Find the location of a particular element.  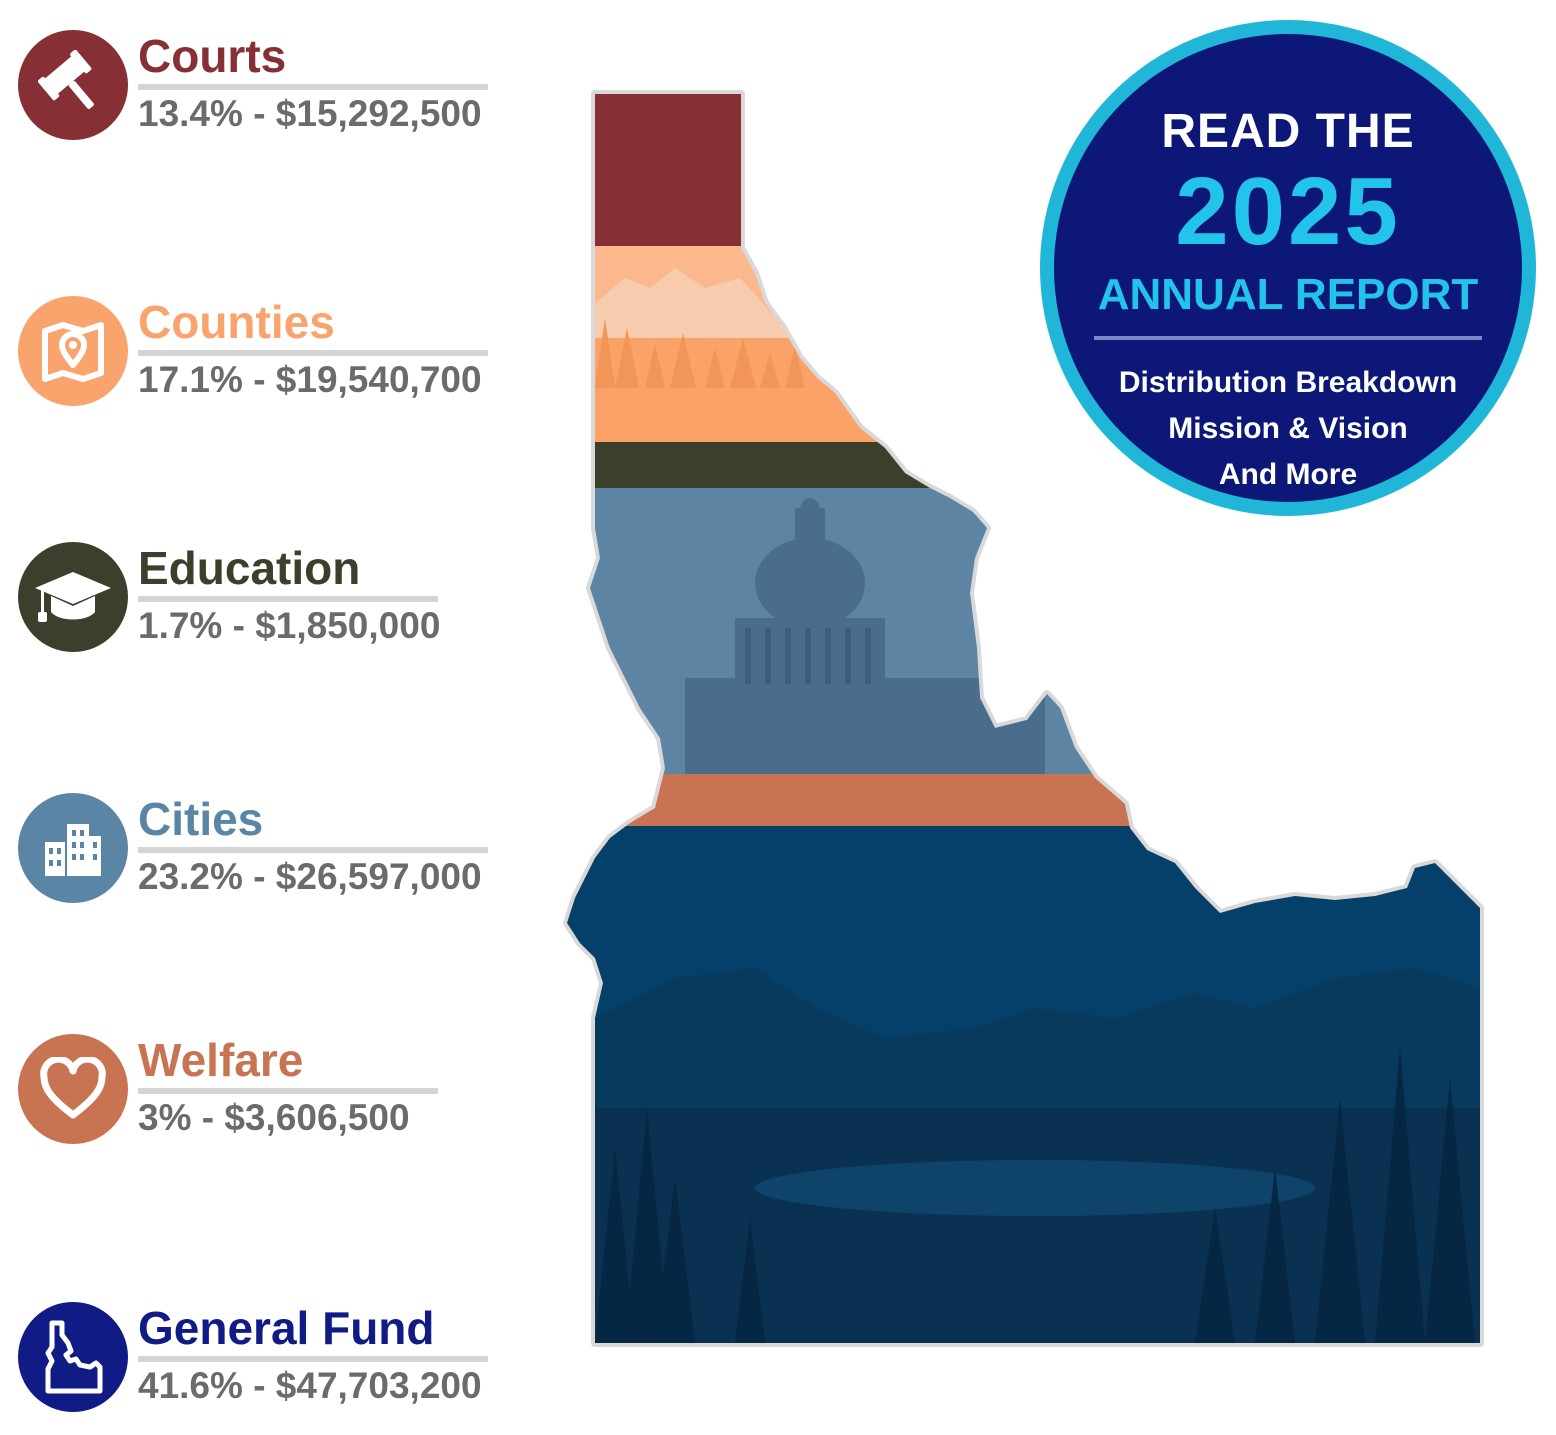

category-amount: 13.4% - $15,292,500 is located at coordinates (310, 113).